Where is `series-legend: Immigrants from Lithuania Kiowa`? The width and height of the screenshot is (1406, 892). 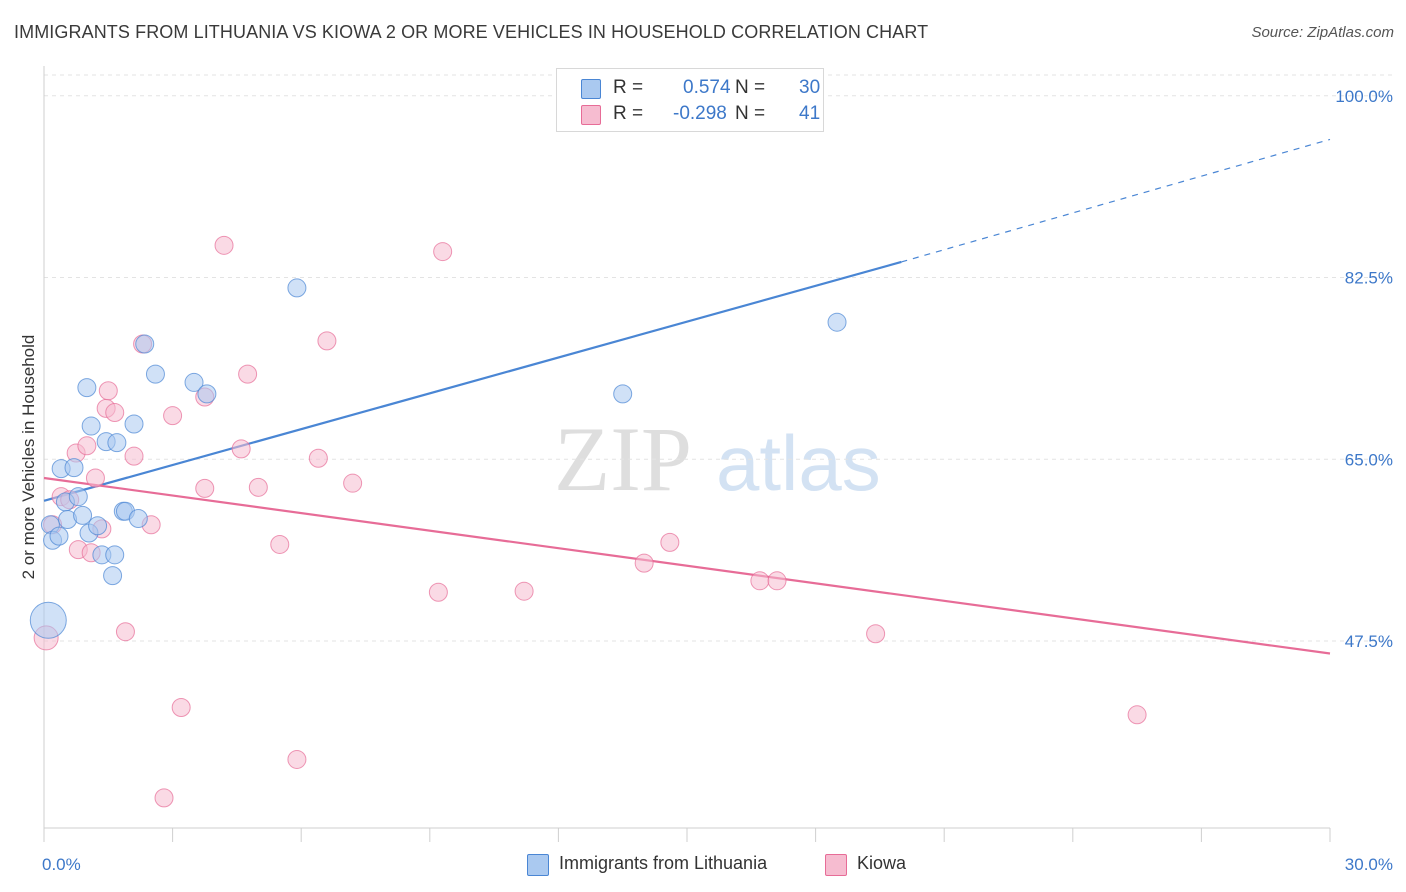
series-legend: Immigrants from Lithuania Kiowa is located at coordinates (703, 865).